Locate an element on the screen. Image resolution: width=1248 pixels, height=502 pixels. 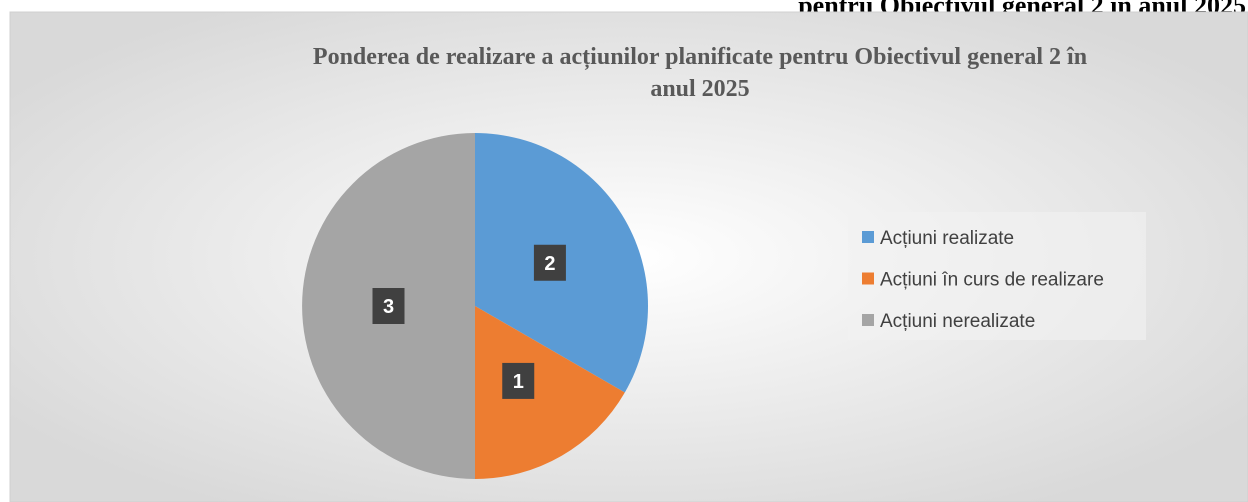
data-label: 1 is located at coordinates (518, 382).